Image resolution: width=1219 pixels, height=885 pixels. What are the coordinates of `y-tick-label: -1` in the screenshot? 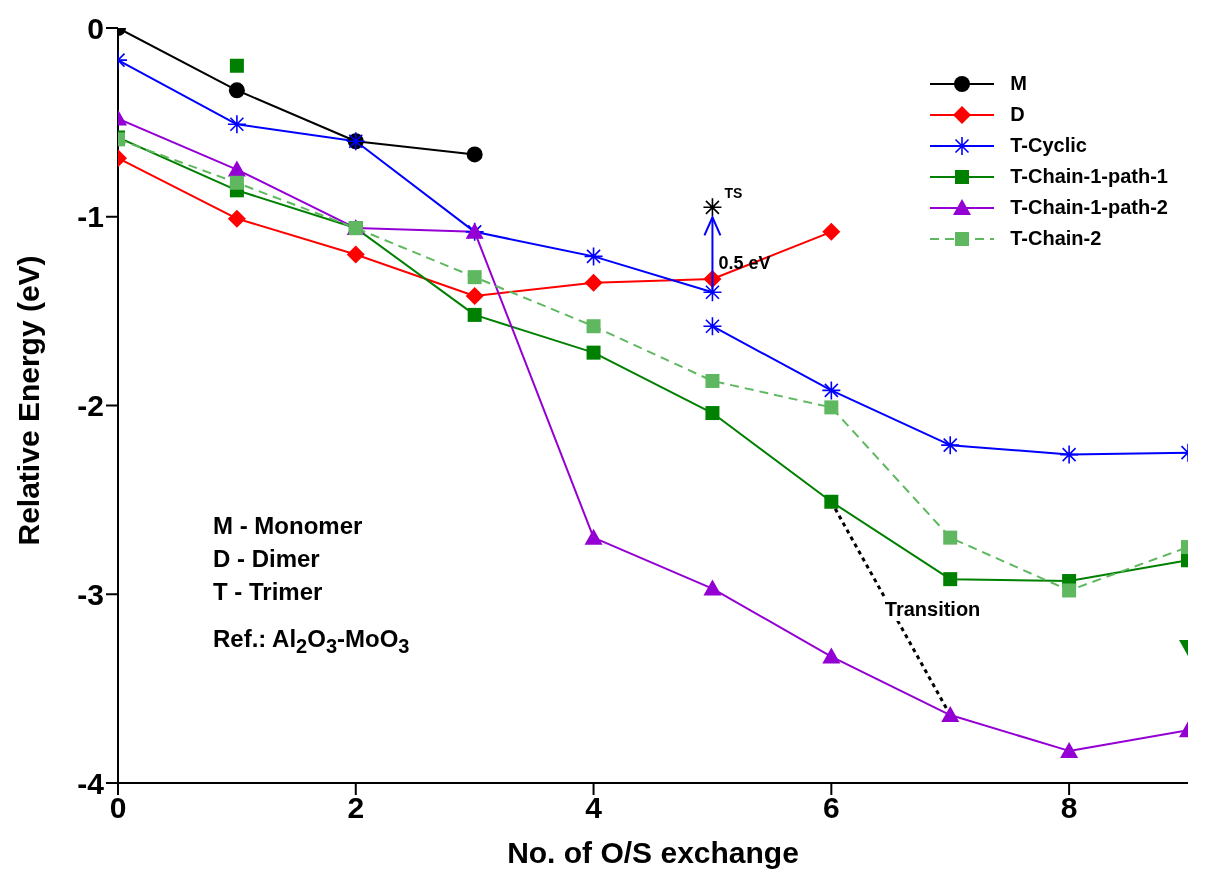 It's located at (90, 217).